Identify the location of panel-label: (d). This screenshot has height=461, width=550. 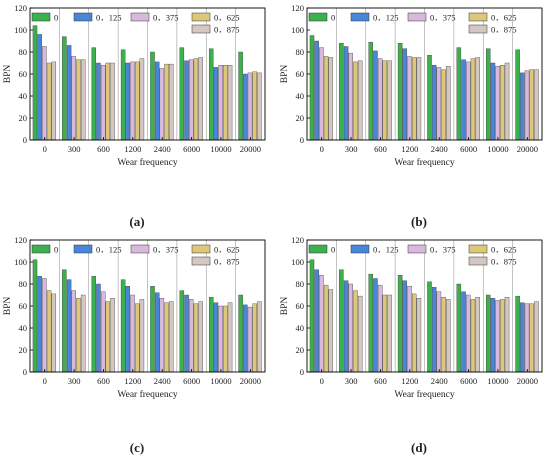
(419, 447).